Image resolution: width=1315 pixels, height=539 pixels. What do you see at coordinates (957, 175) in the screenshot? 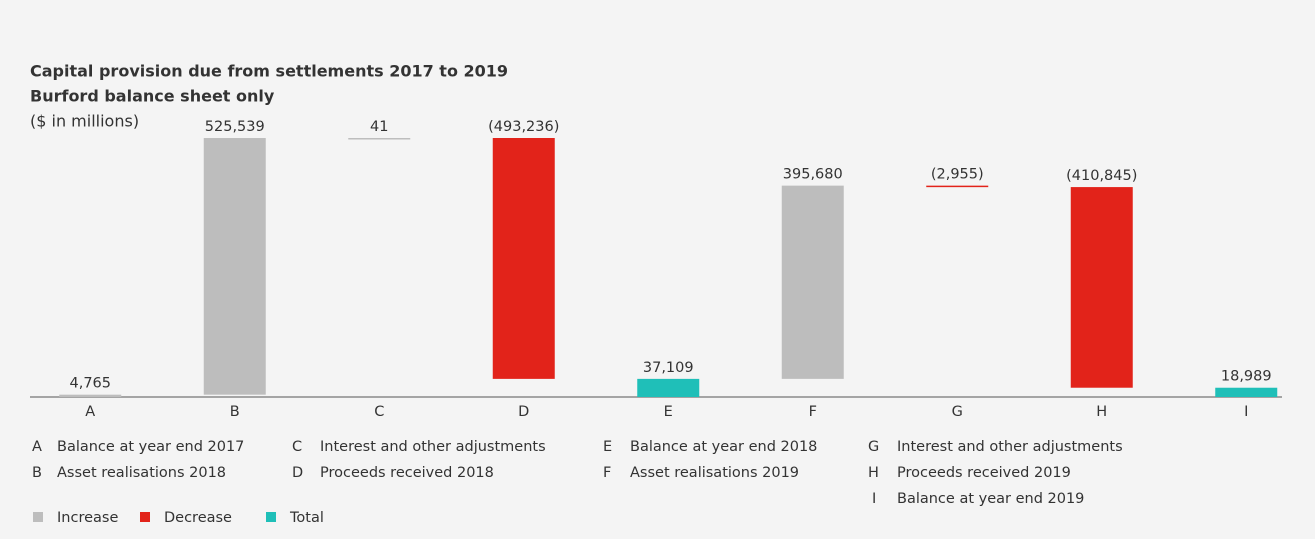
I see `value-label: (2,955)` at bounding box center [957, 175].